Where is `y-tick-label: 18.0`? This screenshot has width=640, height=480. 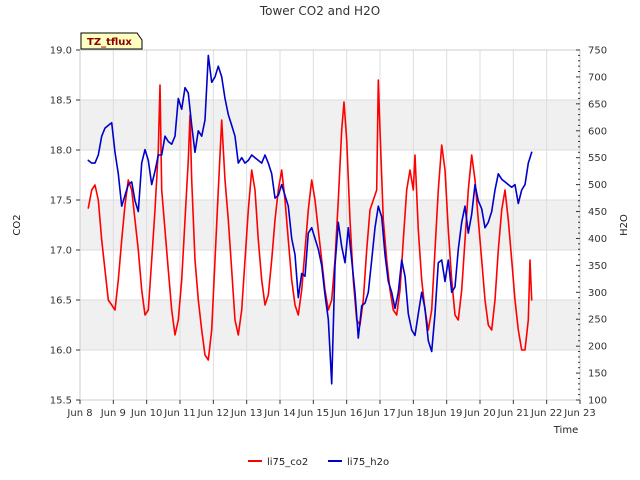 y-tick-label: 18.0 is located at coordinates (61, 151).